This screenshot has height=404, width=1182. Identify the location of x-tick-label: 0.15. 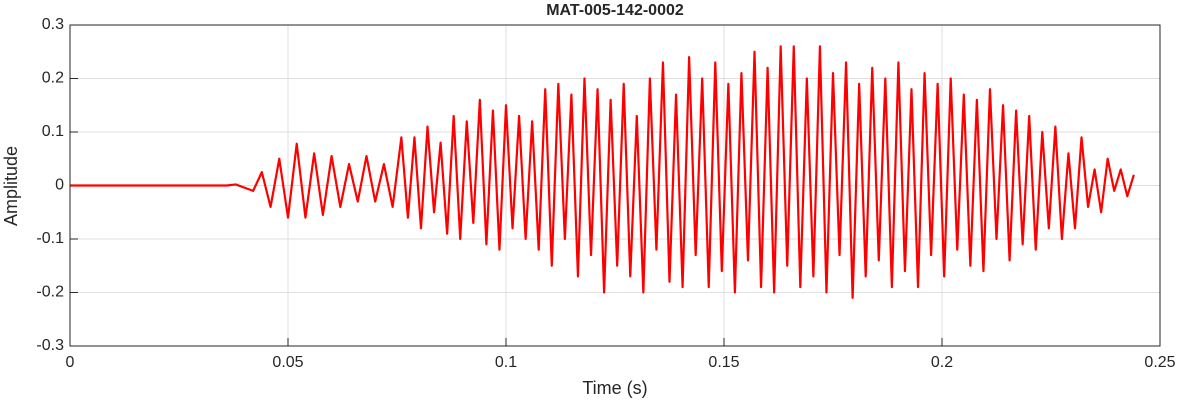
(723, 362).